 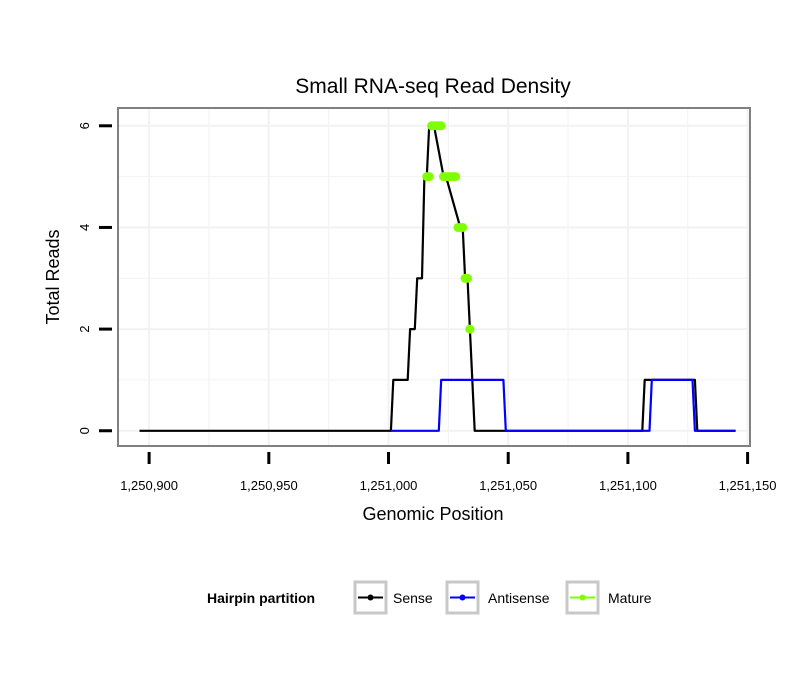 What do you see at coordinates (519, 598) in the screenshot?
I see `antisense-legend-label: Antisense` at bounding box center [519, 598].